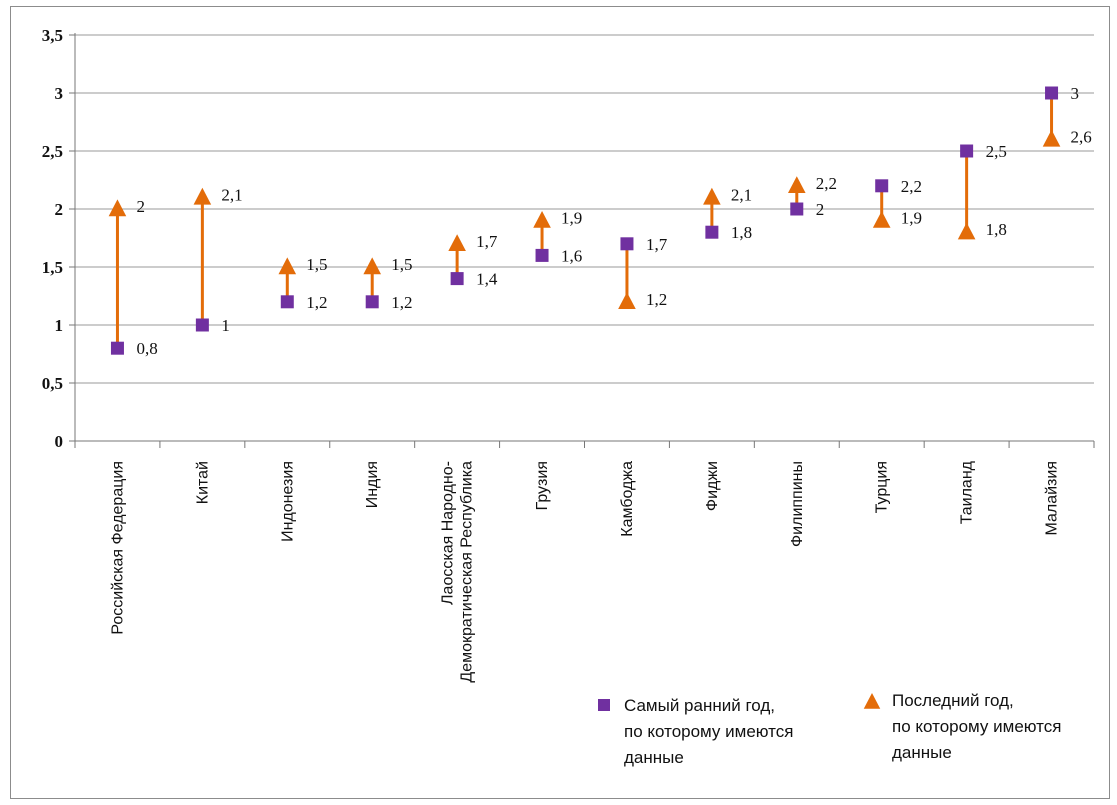  Describe the element at coordinates (826, 183) in the screenshot. I see `latest-year-value-label: 2,2` at that location.